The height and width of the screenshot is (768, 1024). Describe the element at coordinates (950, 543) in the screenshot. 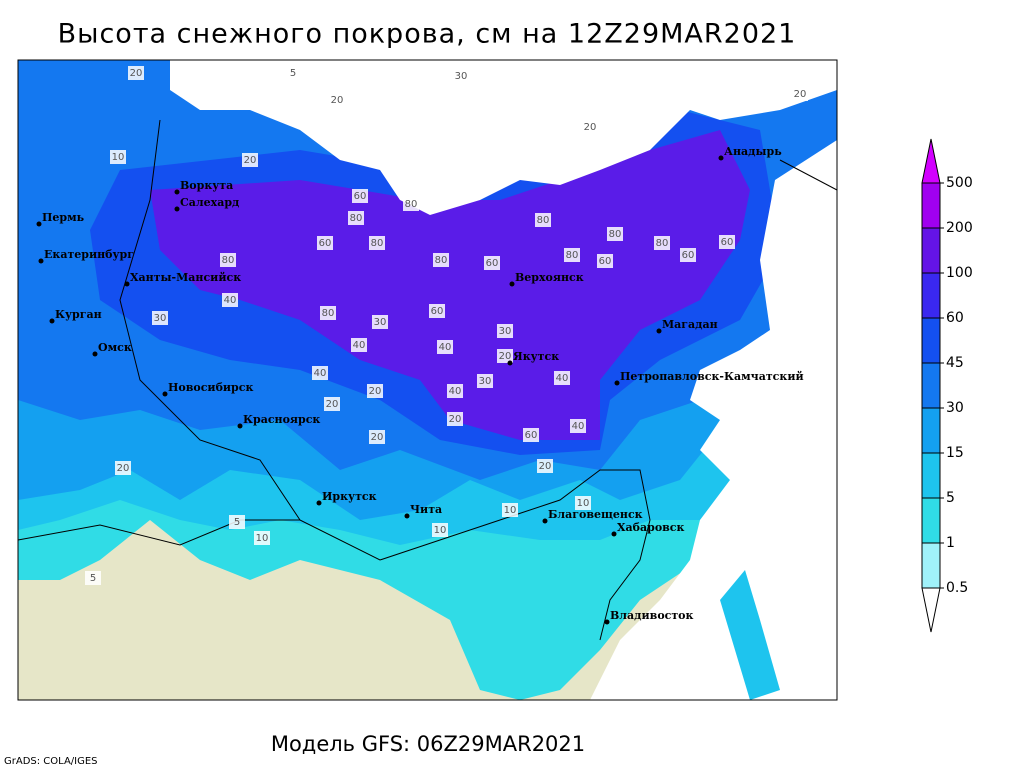

I see `colorbar-label: 1` at that location.